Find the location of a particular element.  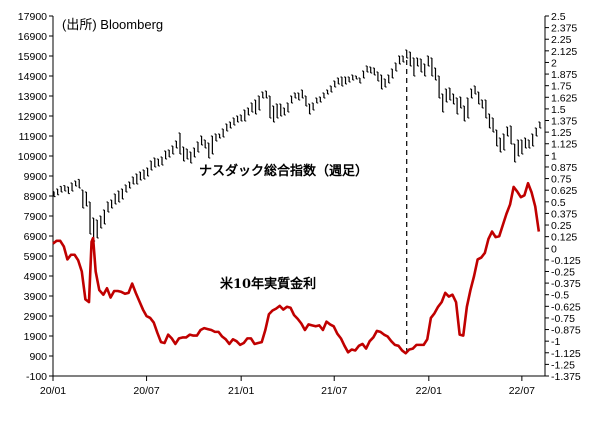

left-tick-label: 7900 is located at coordinates (36, 217).